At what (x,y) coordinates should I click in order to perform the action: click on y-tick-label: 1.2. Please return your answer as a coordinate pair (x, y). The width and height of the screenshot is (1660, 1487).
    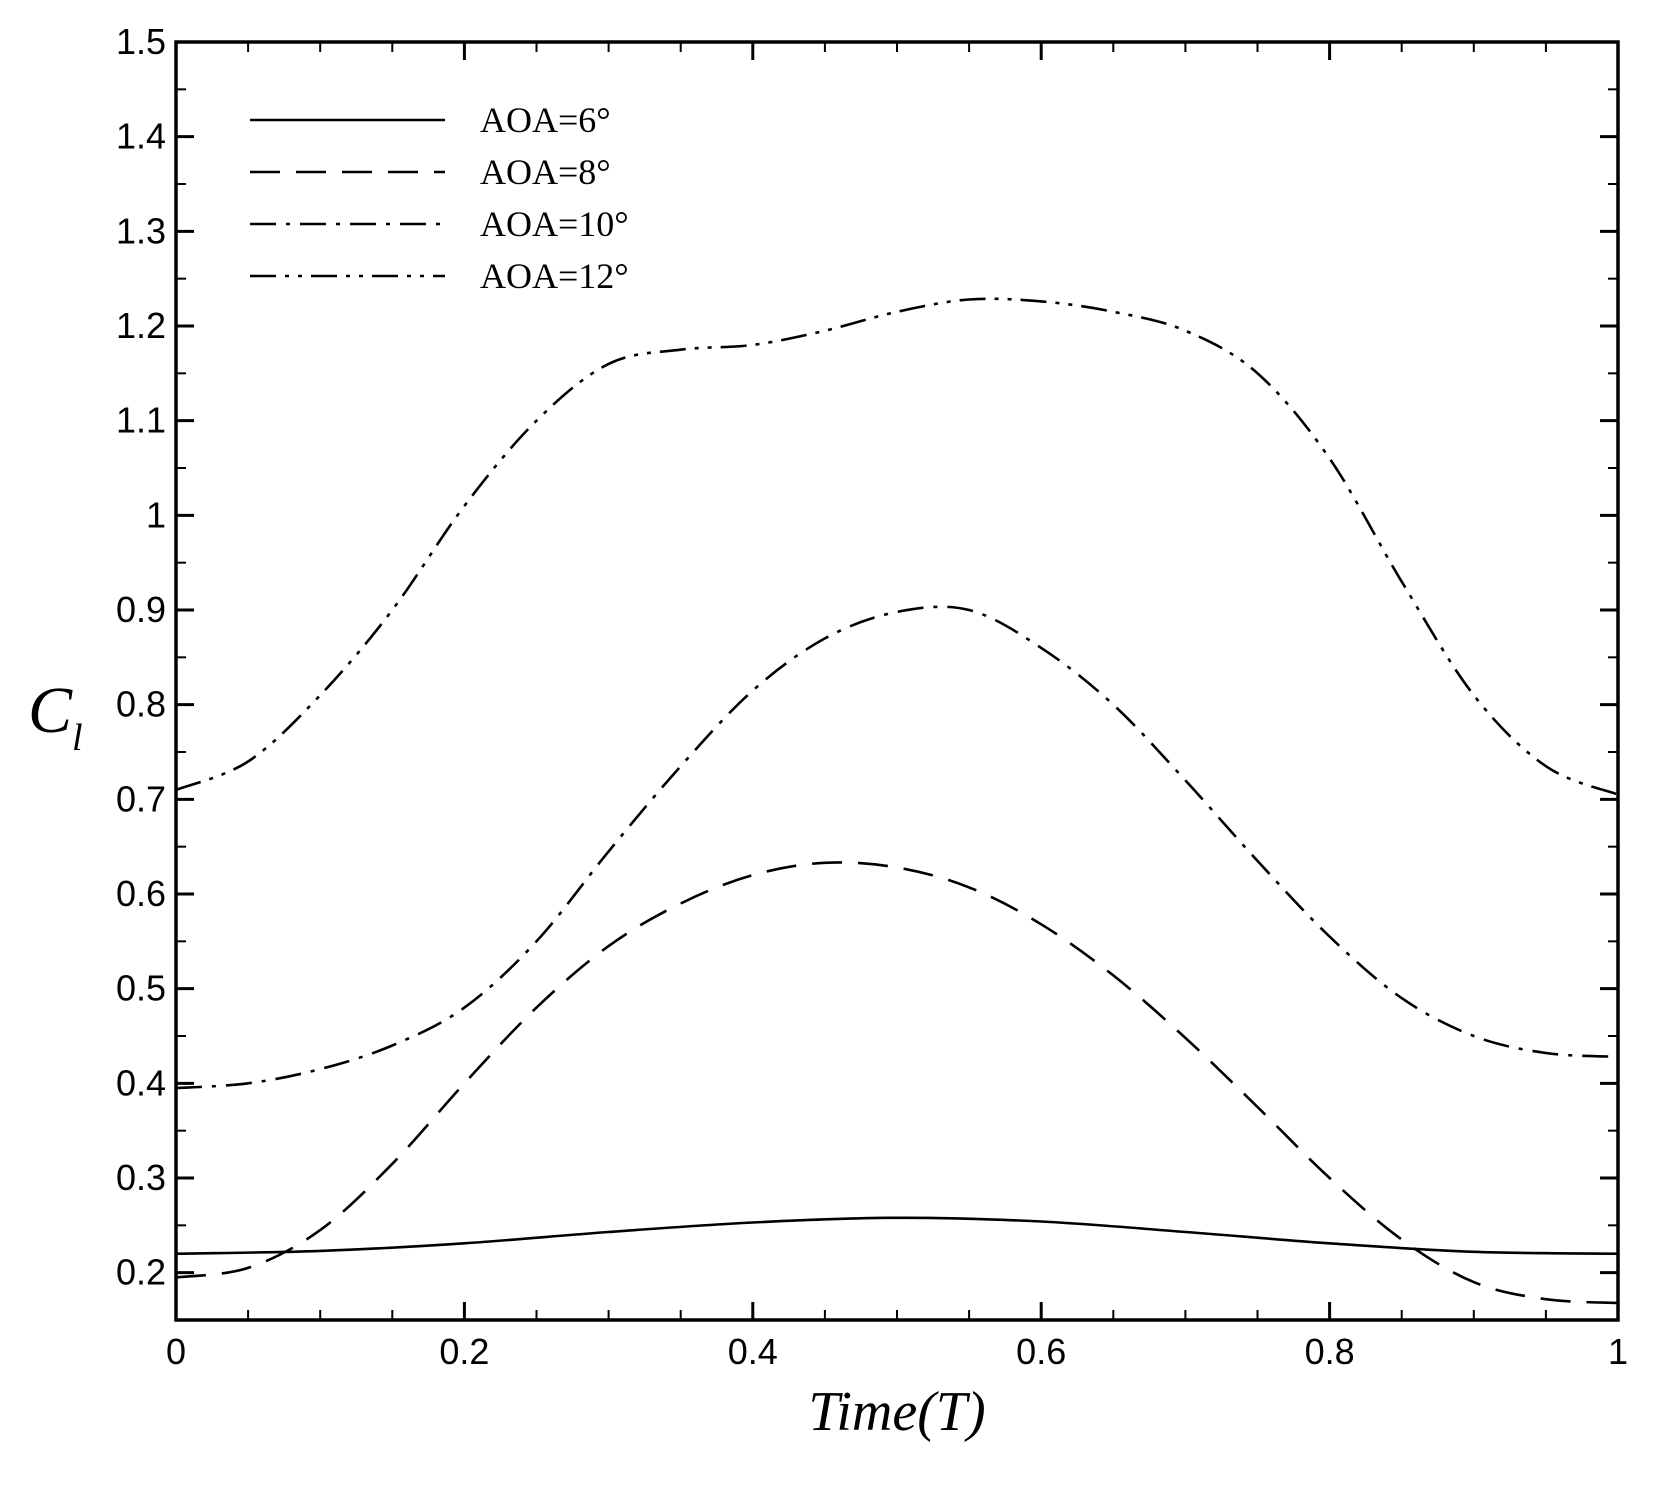
    Looking at the image, I should click on (141, 325).